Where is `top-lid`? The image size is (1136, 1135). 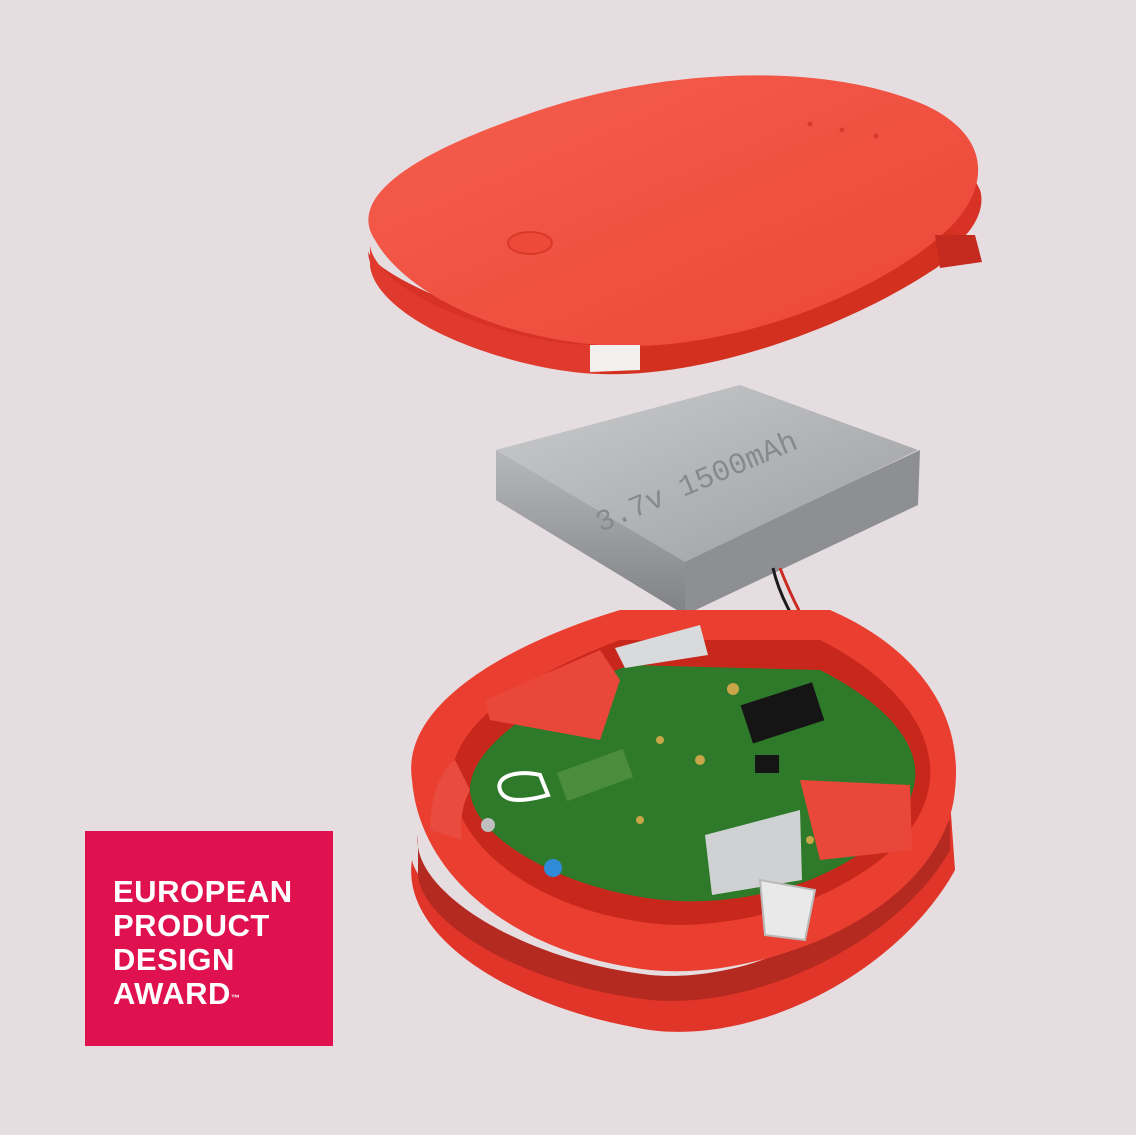
top-lid is located at coordinates (675, 225).